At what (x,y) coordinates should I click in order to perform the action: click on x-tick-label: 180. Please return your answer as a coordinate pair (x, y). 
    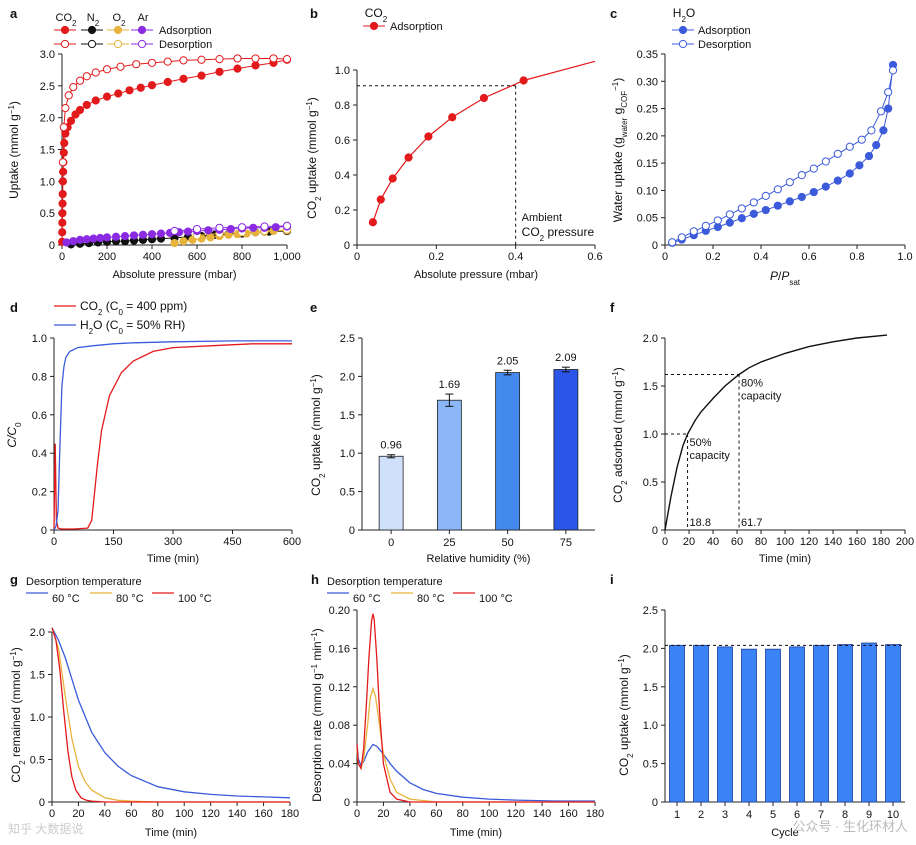
    Looking at the image, I should click on (290, 814).